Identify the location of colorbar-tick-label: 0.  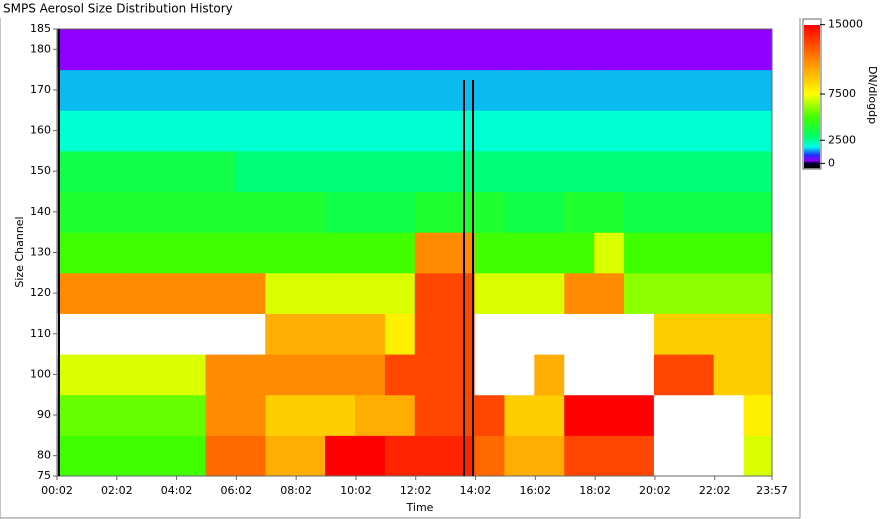
(831, 162).